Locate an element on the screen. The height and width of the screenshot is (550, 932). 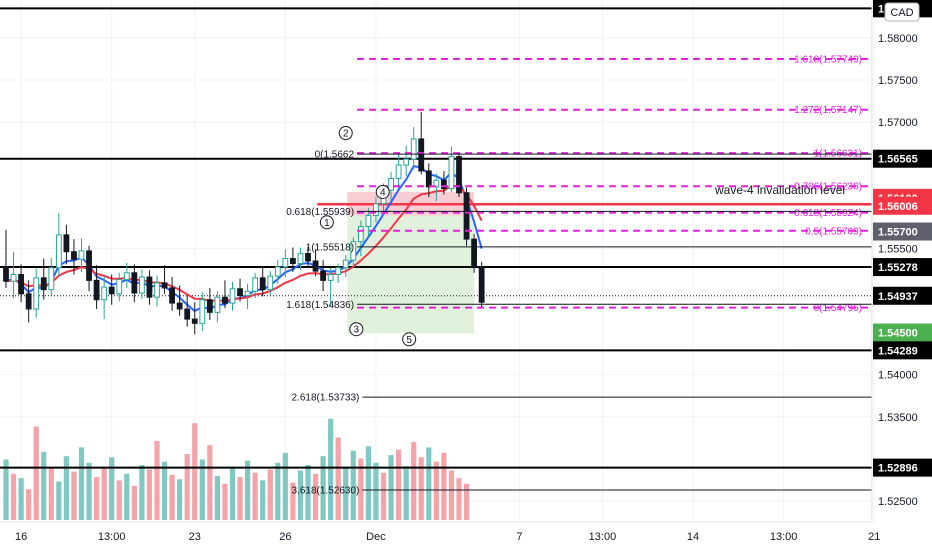
invalidation-note: wave-4 invalidation level is located at coordinates (779, 190).